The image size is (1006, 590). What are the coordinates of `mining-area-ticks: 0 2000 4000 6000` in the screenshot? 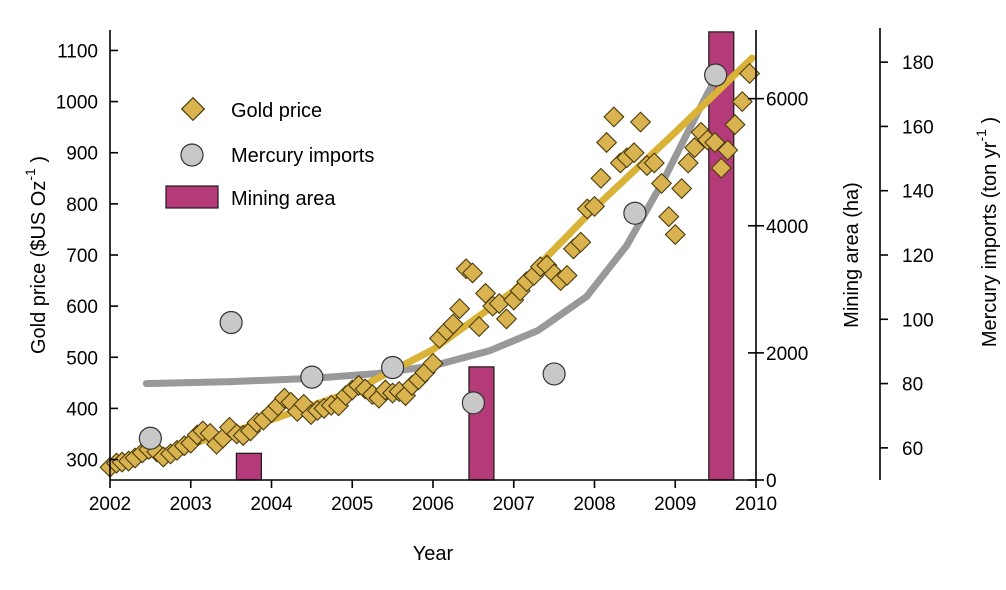 It's located at (778, 291).